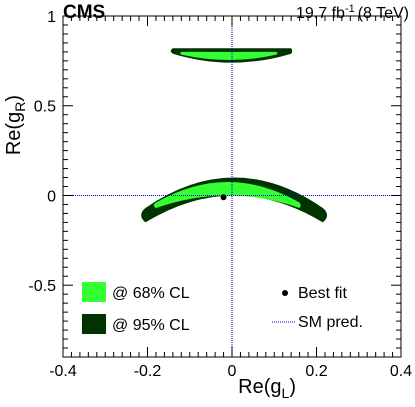 The height and width of the screenshot is (407, 415). Describe the element at coordinates (51, 196) in the screenshot. I see `y-tick-label: 0` at that location.